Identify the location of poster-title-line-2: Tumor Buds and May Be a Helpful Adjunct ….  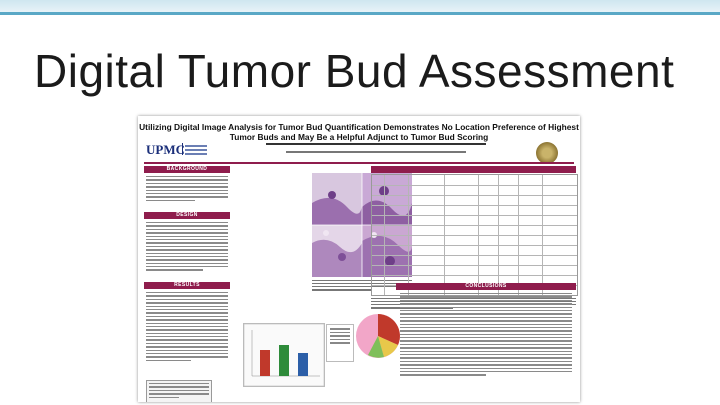
(359, 137).